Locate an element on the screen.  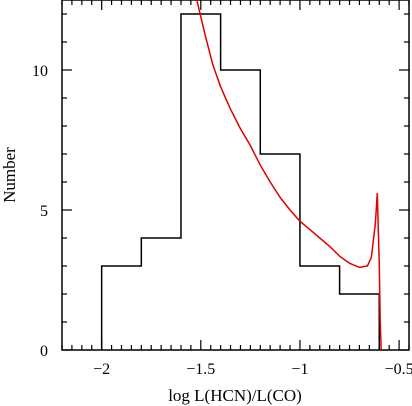
y-tick-label: 5 is located at coordinates (44, 211).